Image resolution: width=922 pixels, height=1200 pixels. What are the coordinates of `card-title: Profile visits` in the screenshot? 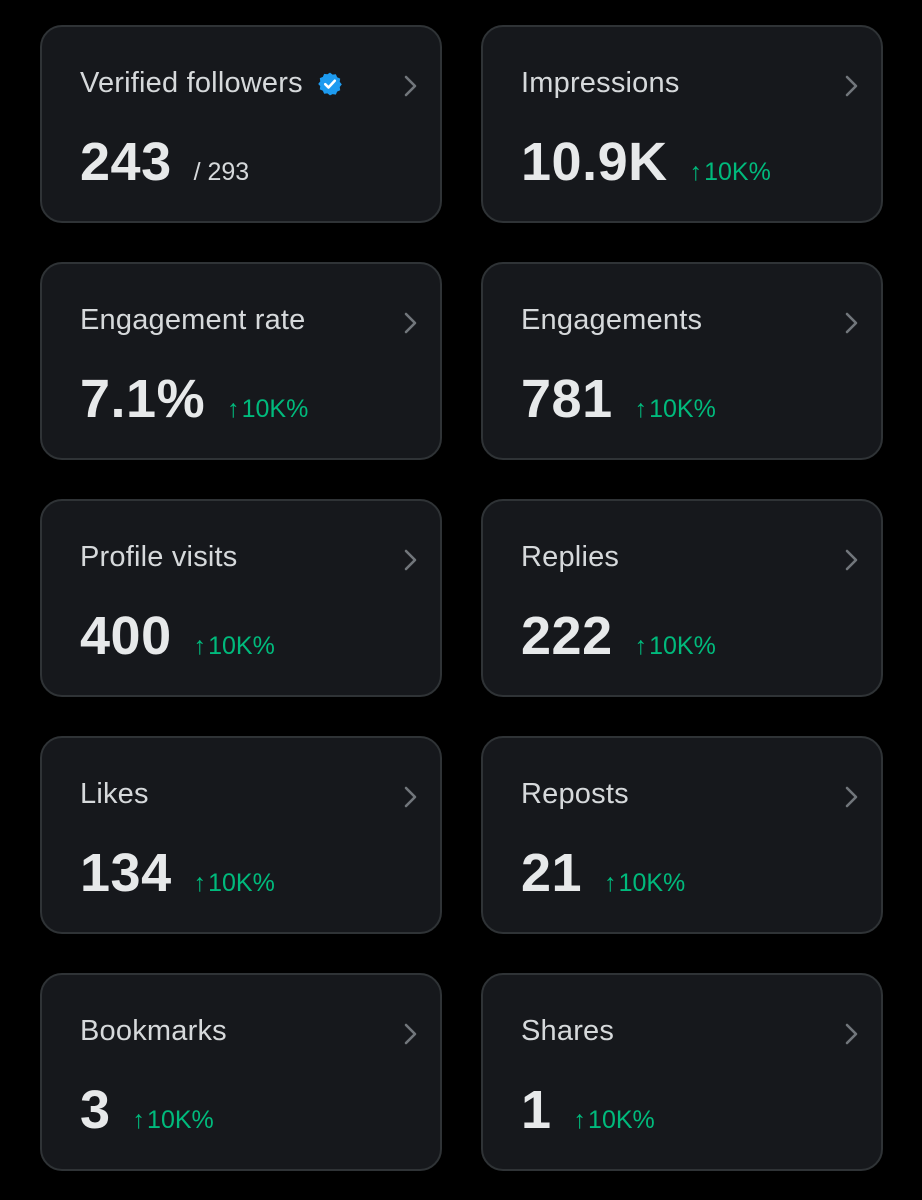 It's located at (159, 557).